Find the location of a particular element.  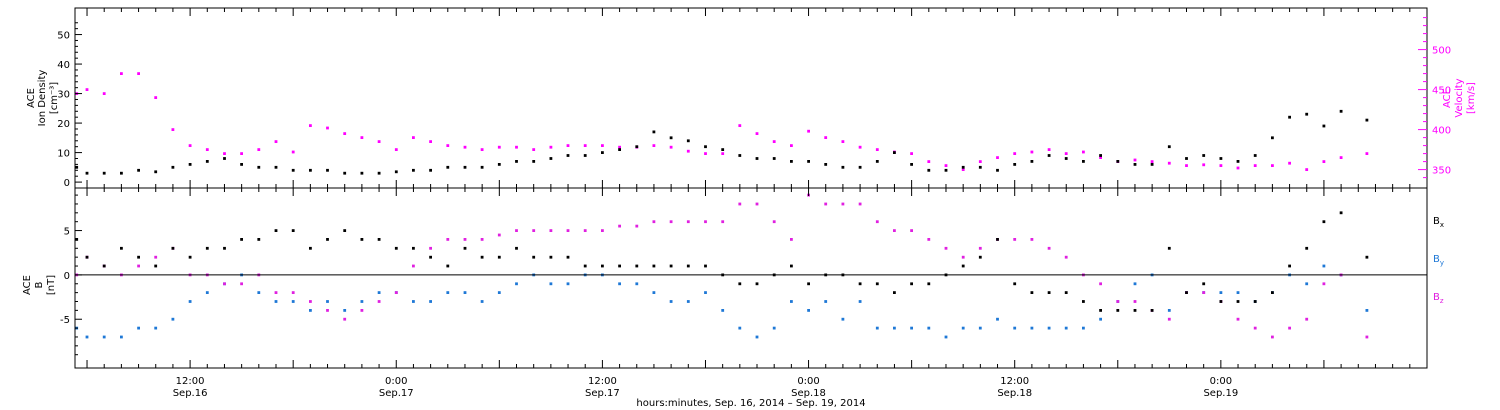

density-tick-label: 40 is located at coordinates (63, 65).